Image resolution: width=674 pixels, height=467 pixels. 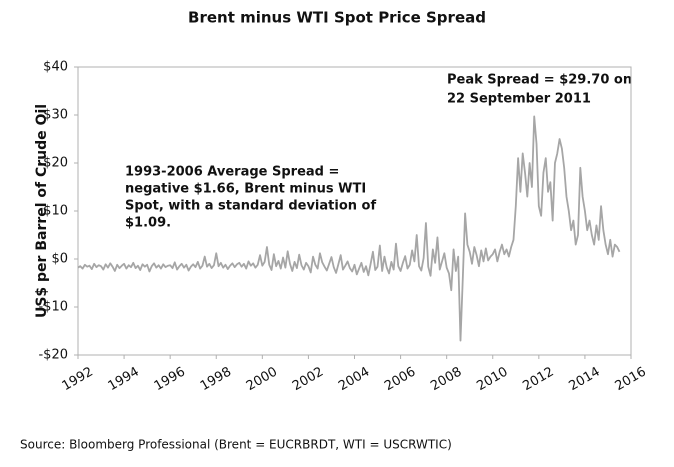 What do you see at coordinates (400, 380) in the screenshot?
I see `x-tick-label: 2006` at bounding box center [400, 380].